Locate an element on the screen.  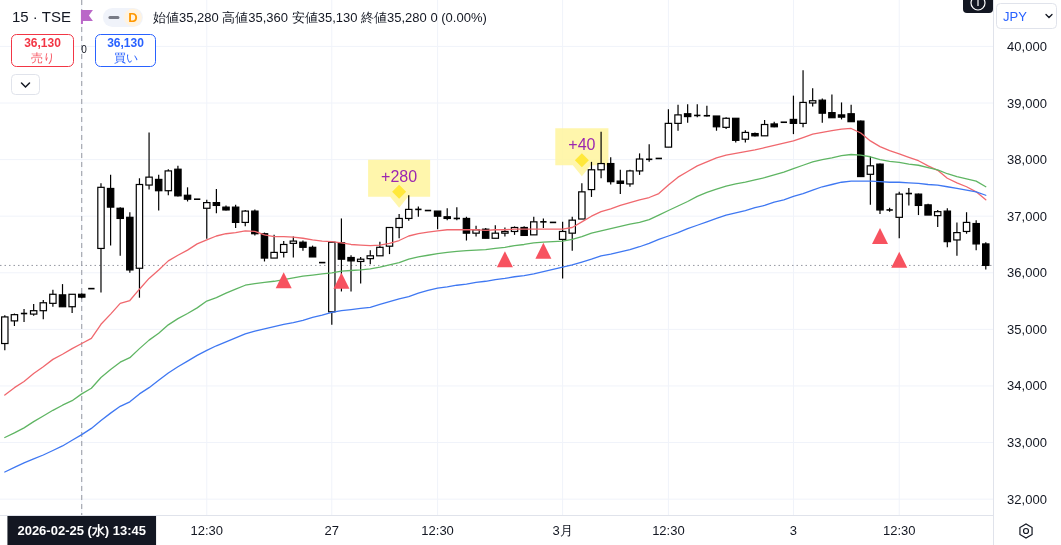
crosshair-label: 2026-02-25 (水) 13:45 is located at coordinates (82, 530).